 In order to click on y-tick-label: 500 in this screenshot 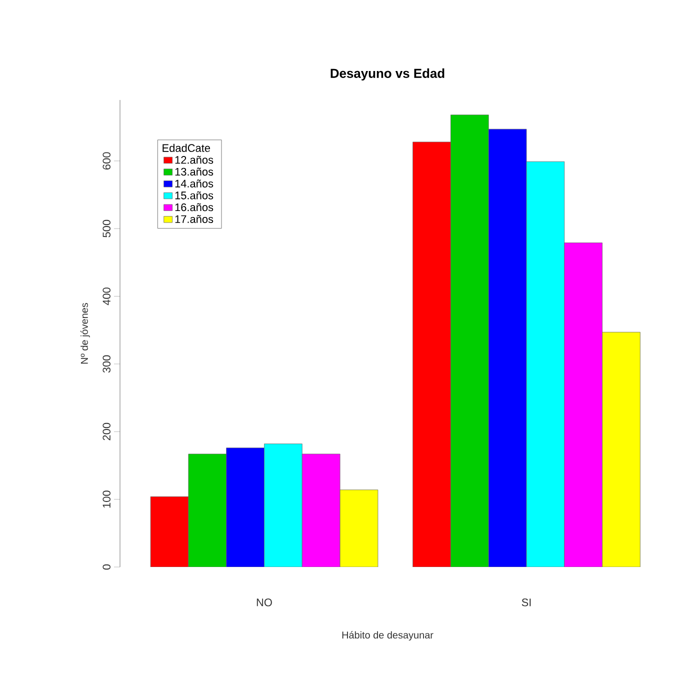, I will do `click(106, 229)`.